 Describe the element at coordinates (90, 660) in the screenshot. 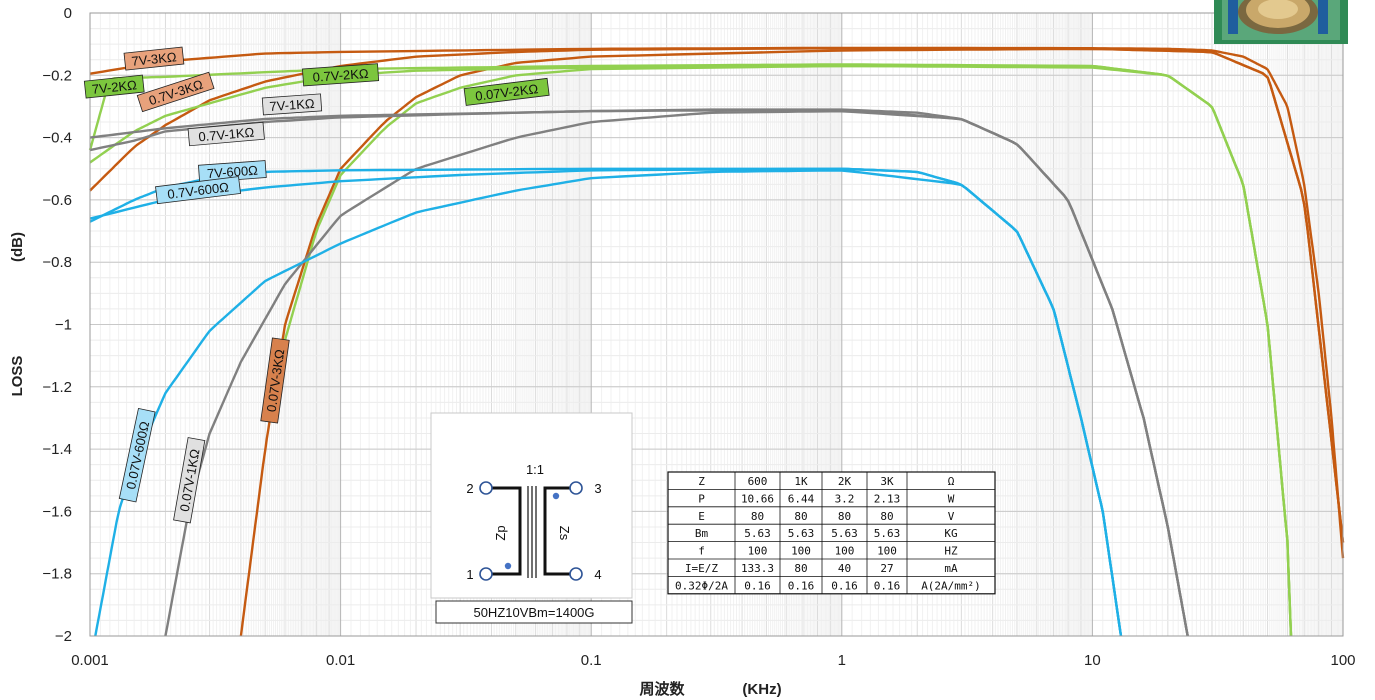

I see `x-tick-label: 0.001` at that location.